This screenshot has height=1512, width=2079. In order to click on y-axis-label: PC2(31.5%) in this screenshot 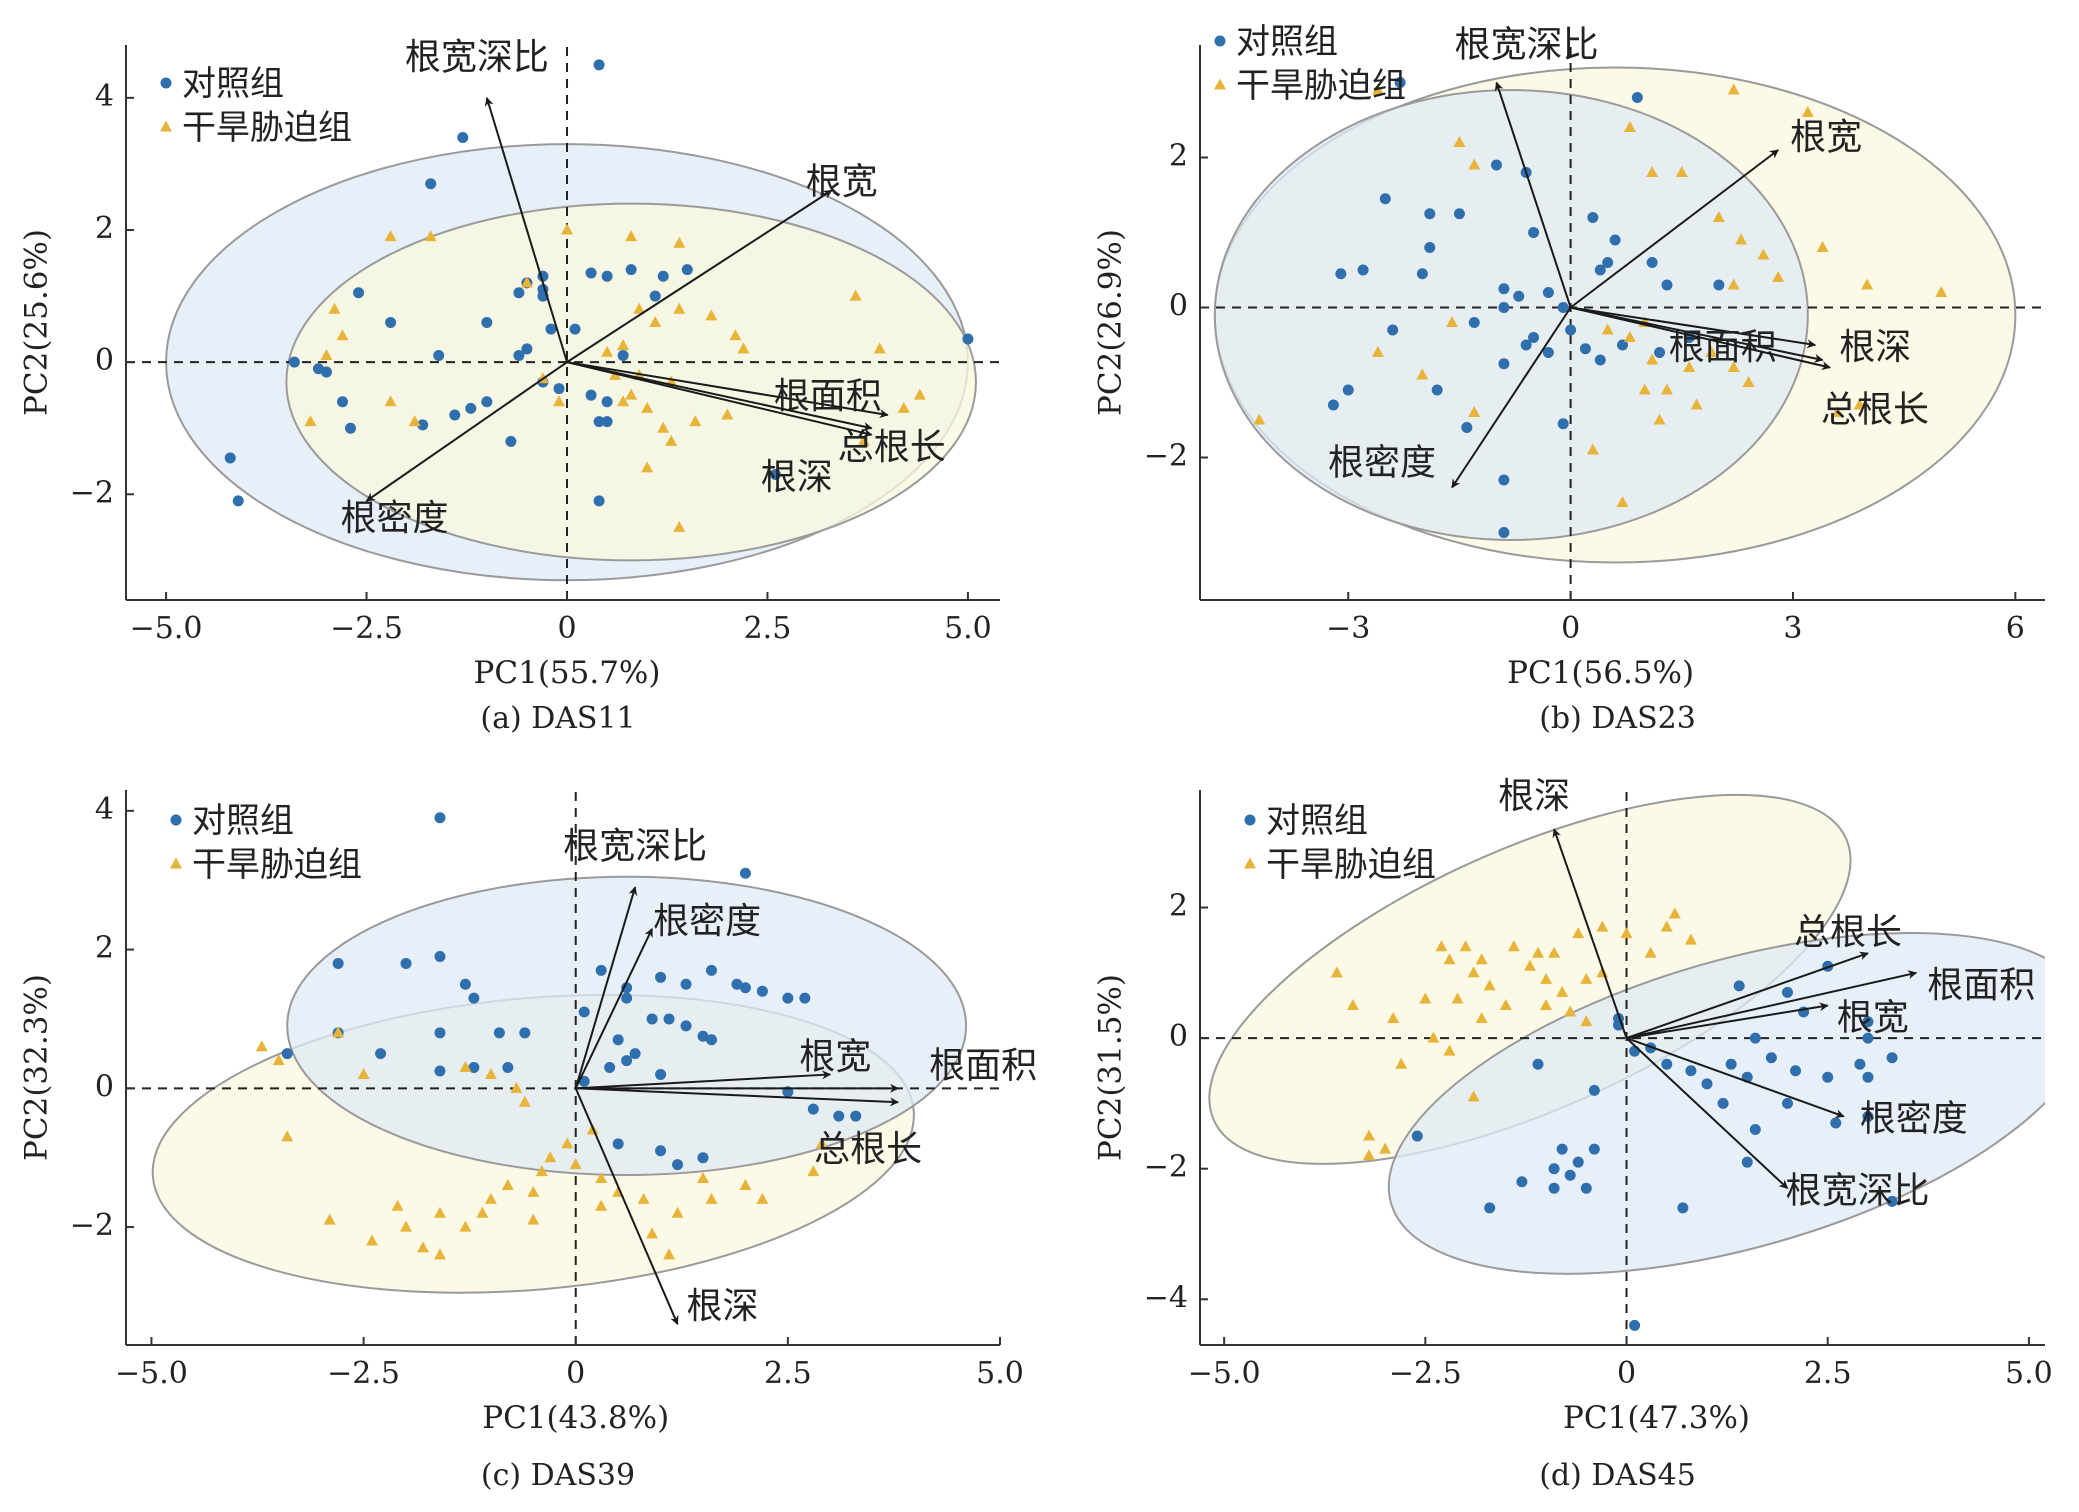, I will do `click(1111, 1067)`.